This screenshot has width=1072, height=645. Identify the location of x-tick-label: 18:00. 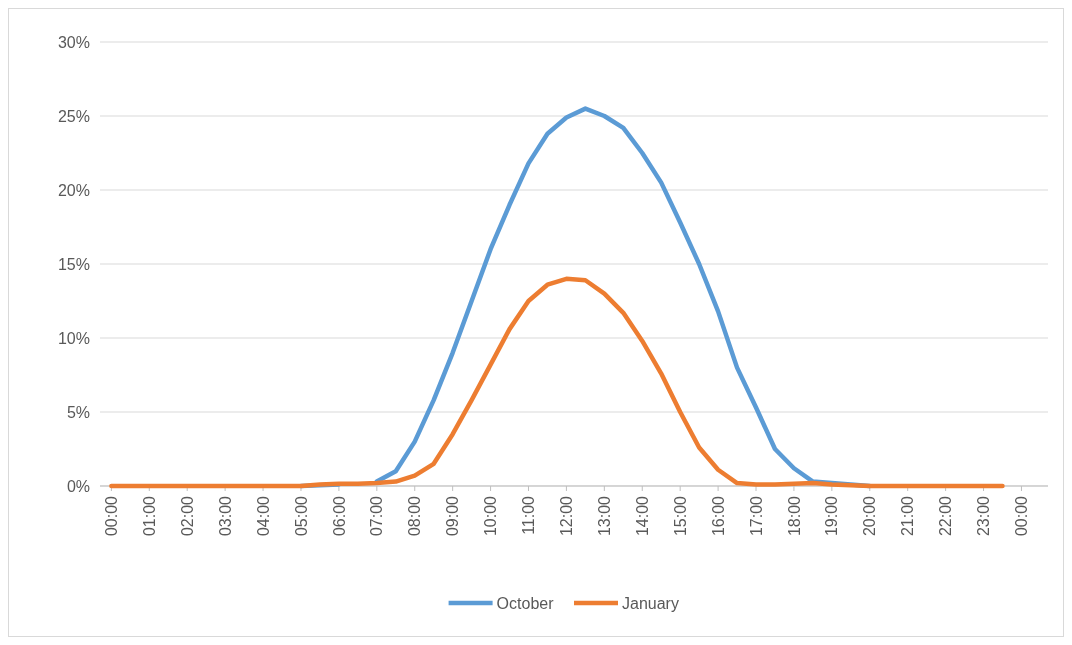
(794, 516).